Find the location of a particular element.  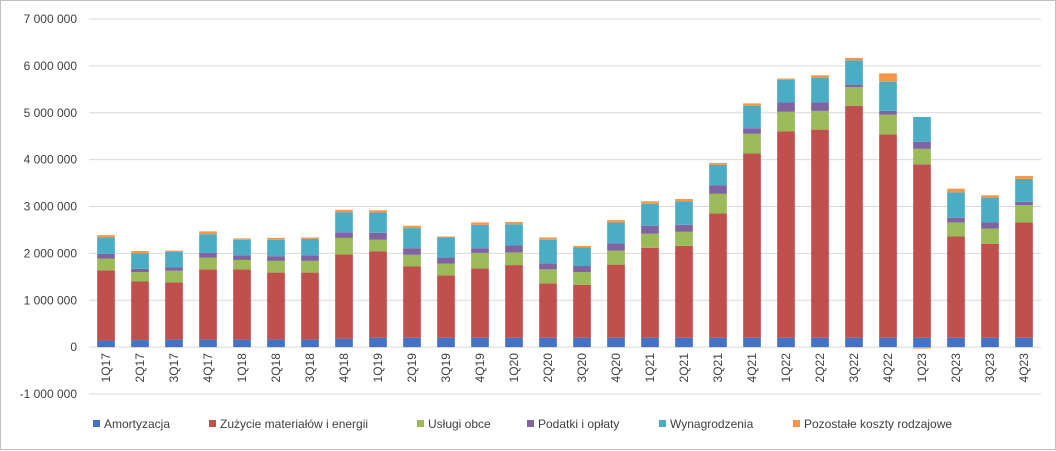

x-tick-label: 1Q17 is located at coordinates (106, 368).